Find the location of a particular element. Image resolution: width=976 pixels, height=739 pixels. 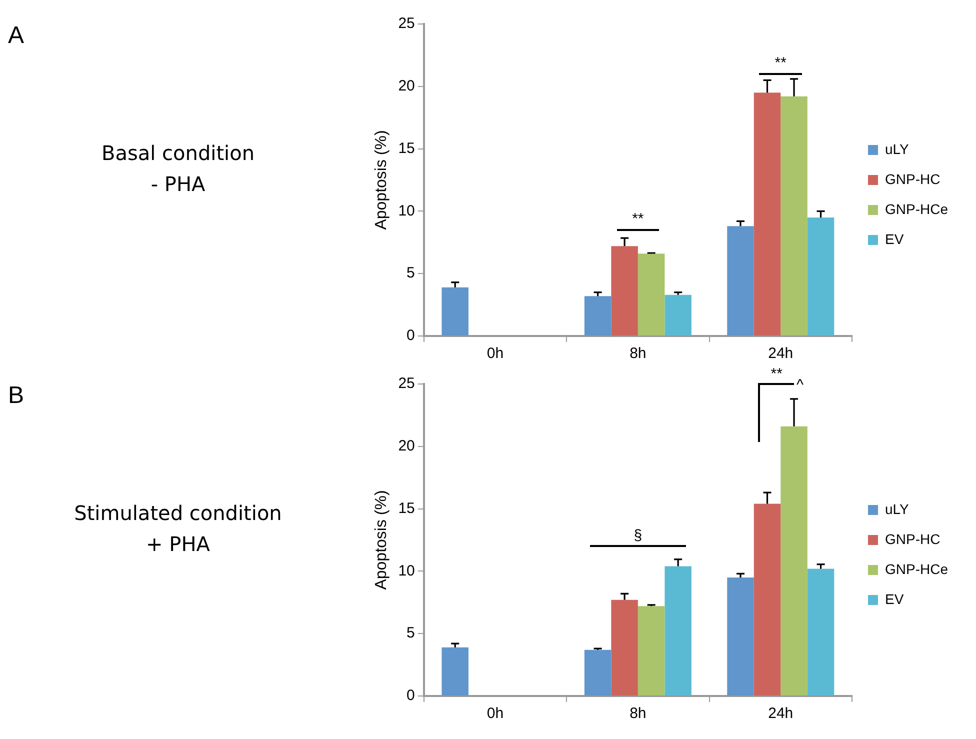

annotation: § is located at coordinates (638, 535).